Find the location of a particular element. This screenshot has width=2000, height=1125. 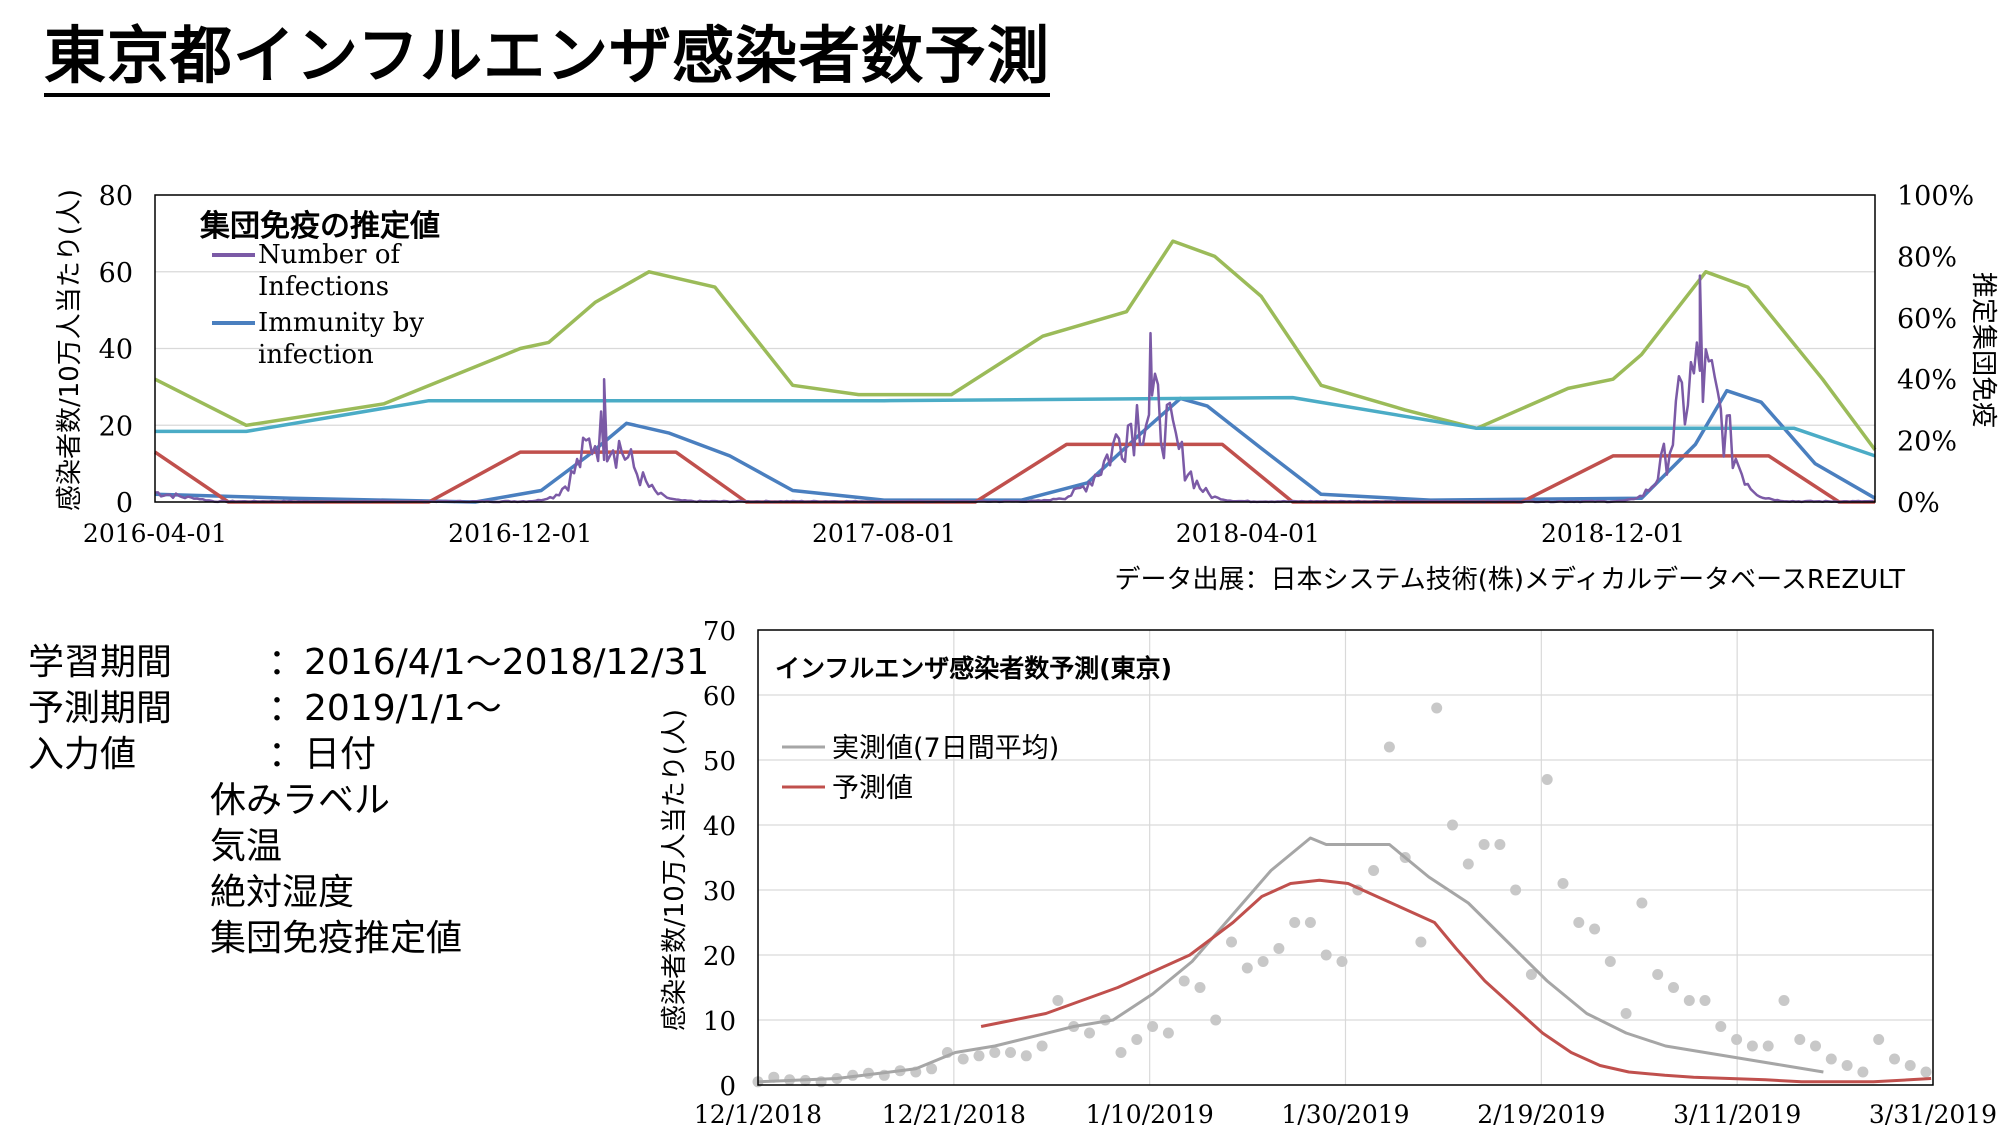

input-item-4: 集団免疫推定値 is located at coordinates (336, 938).